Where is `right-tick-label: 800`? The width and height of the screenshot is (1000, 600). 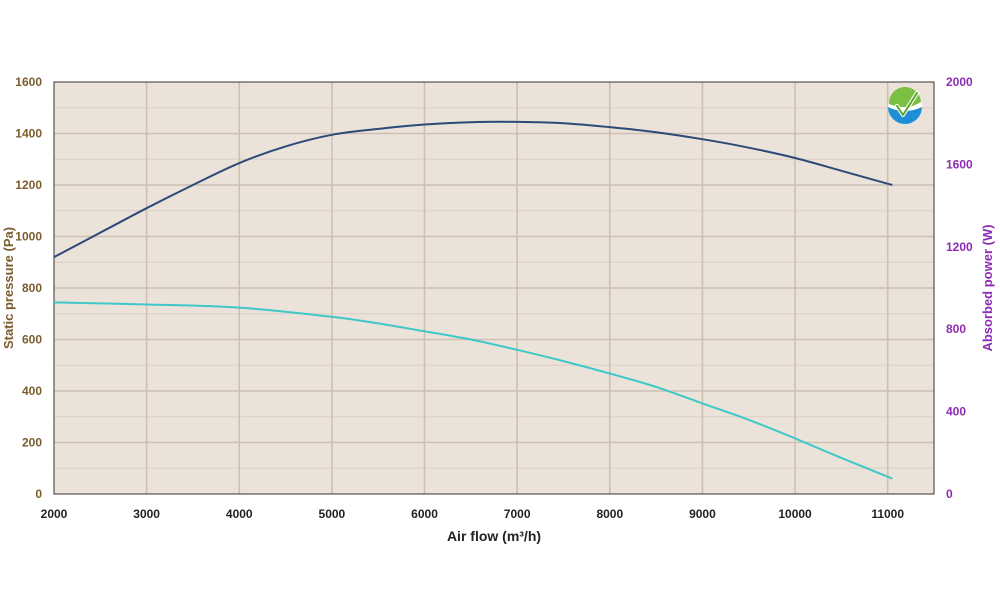 right-tick-label: 800 is located at coordinates (956, 329).